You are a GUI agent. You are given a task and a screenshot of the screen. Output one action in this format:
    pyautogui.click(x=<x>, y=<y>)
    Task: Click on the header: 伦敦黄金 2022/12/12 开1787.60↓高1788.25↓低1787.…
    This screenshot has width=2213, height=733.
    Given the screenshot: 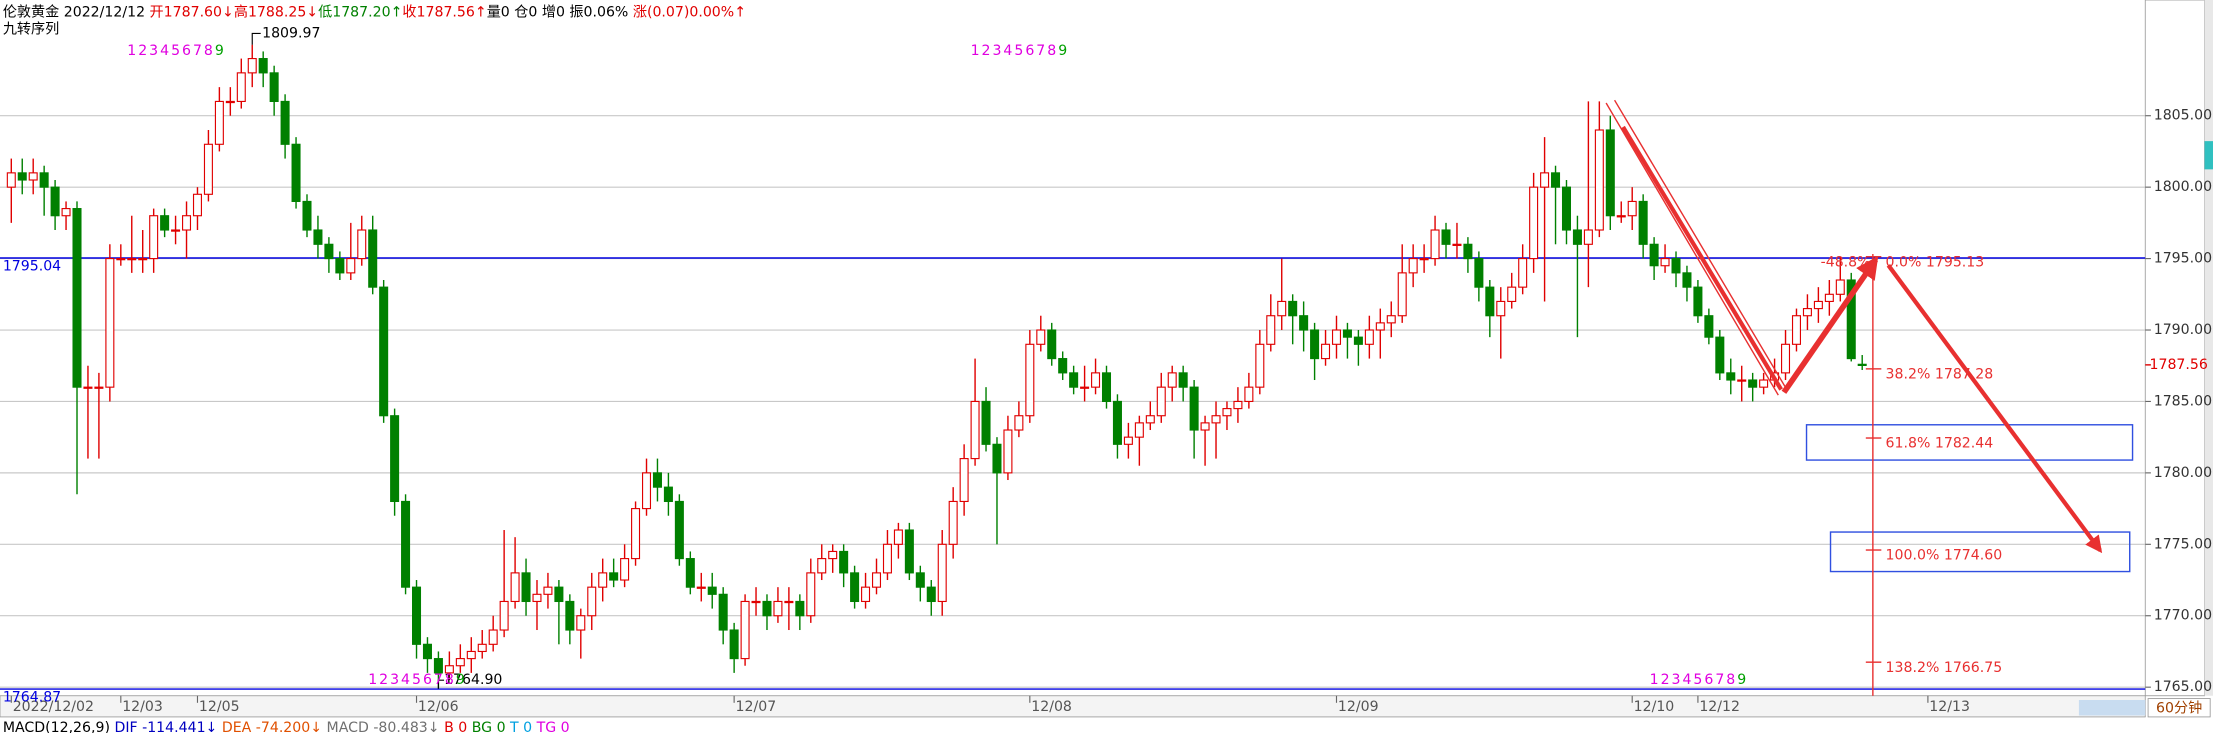 What is the action you would take?
    pyautogui.click(x=374, y=12)
    